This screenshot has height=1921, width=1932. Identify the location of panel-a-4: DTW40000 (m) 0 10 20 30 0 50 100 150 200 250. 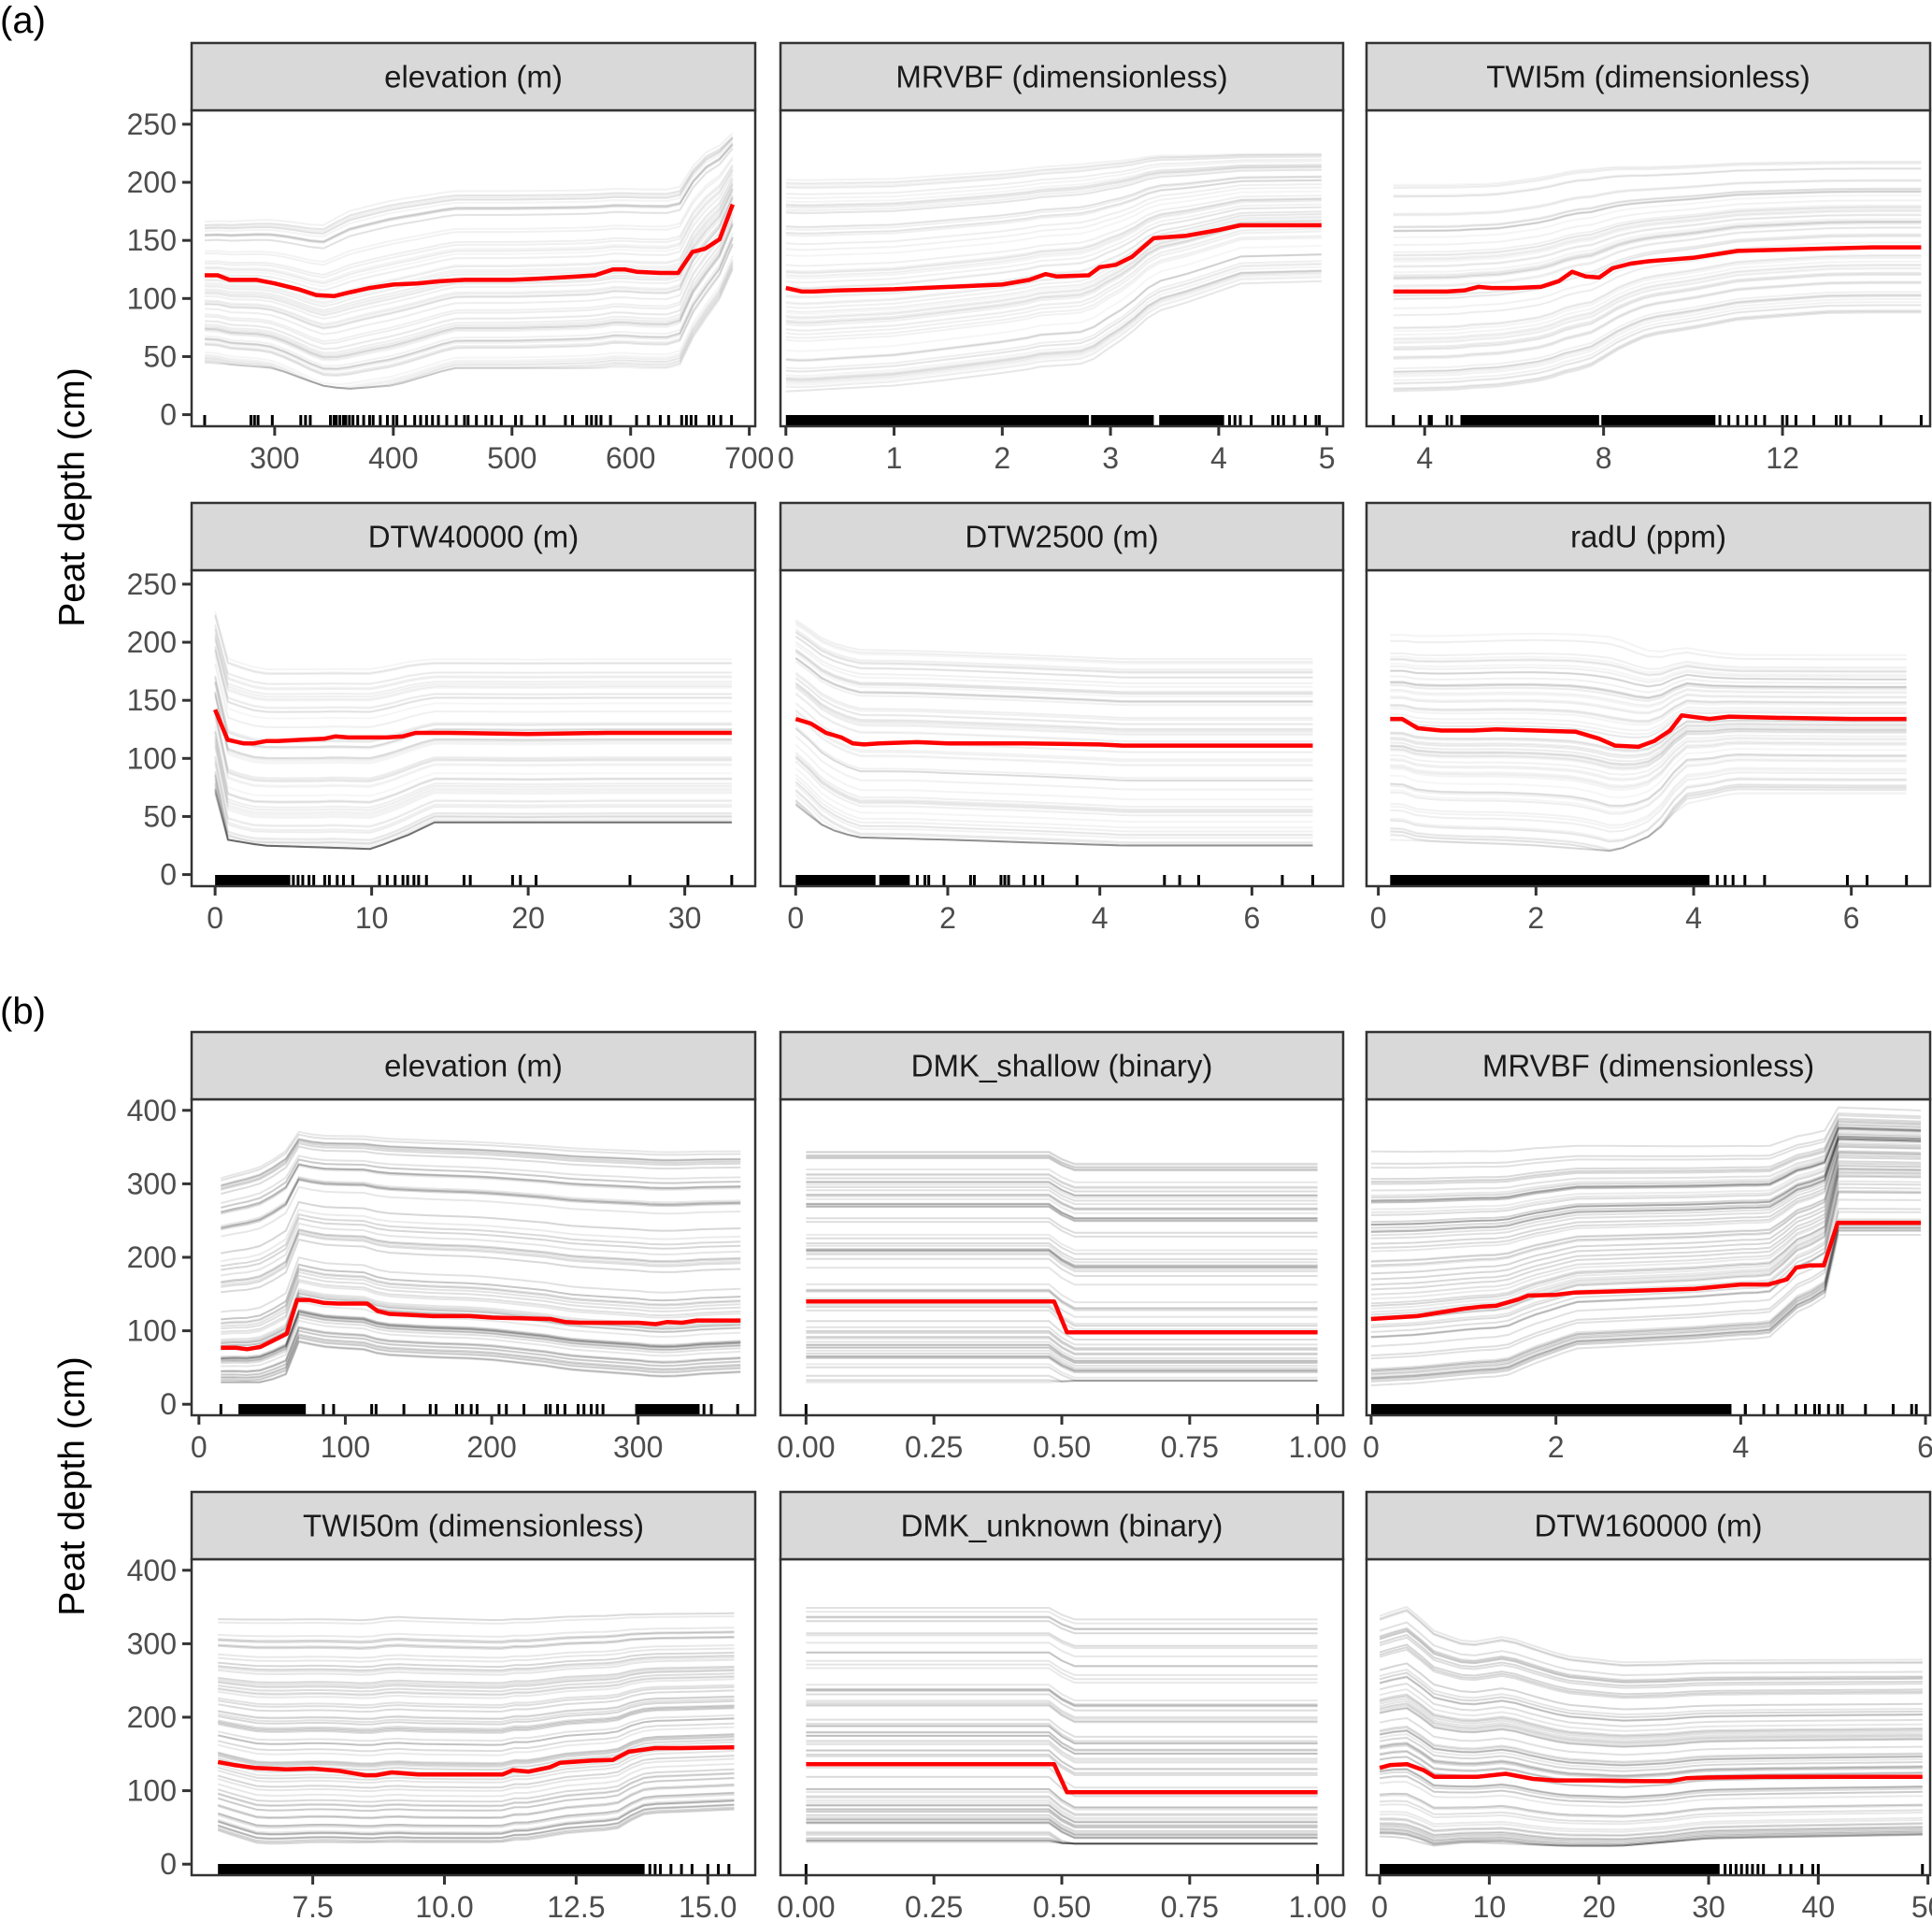
(442, 718).